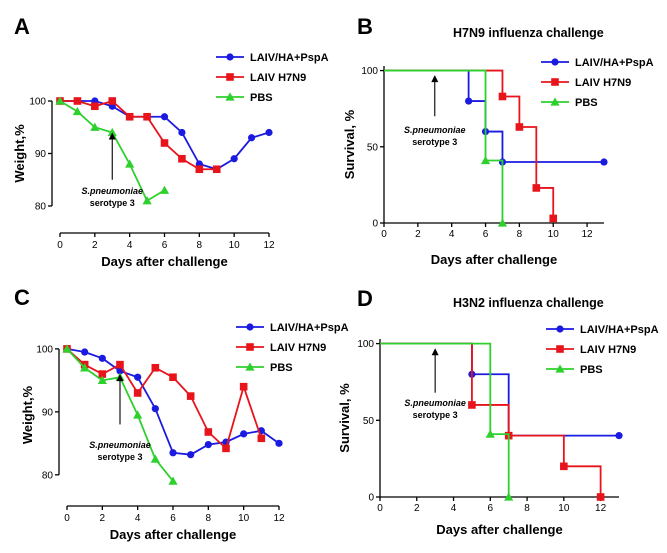 This screenshot has width=667, height=553. I want to click on panel-letter: C, so click(22, 297).